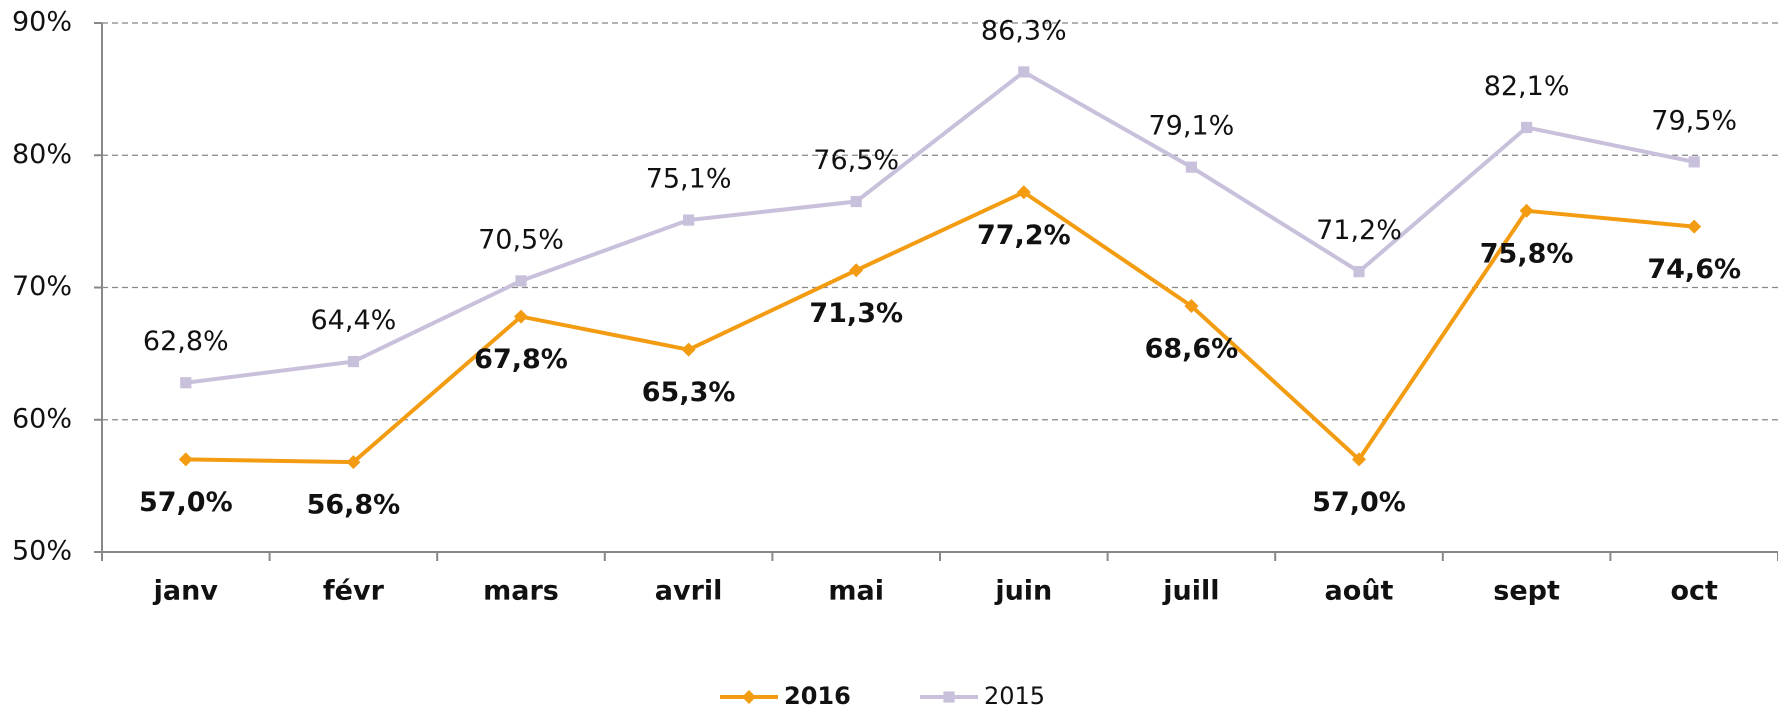 The width and height of the screenshot is (1778, 710). What do you see at coordinates (856, 160) in the screenshot?
I see `data-label: 76,5%` at bounding box center [856, 160].